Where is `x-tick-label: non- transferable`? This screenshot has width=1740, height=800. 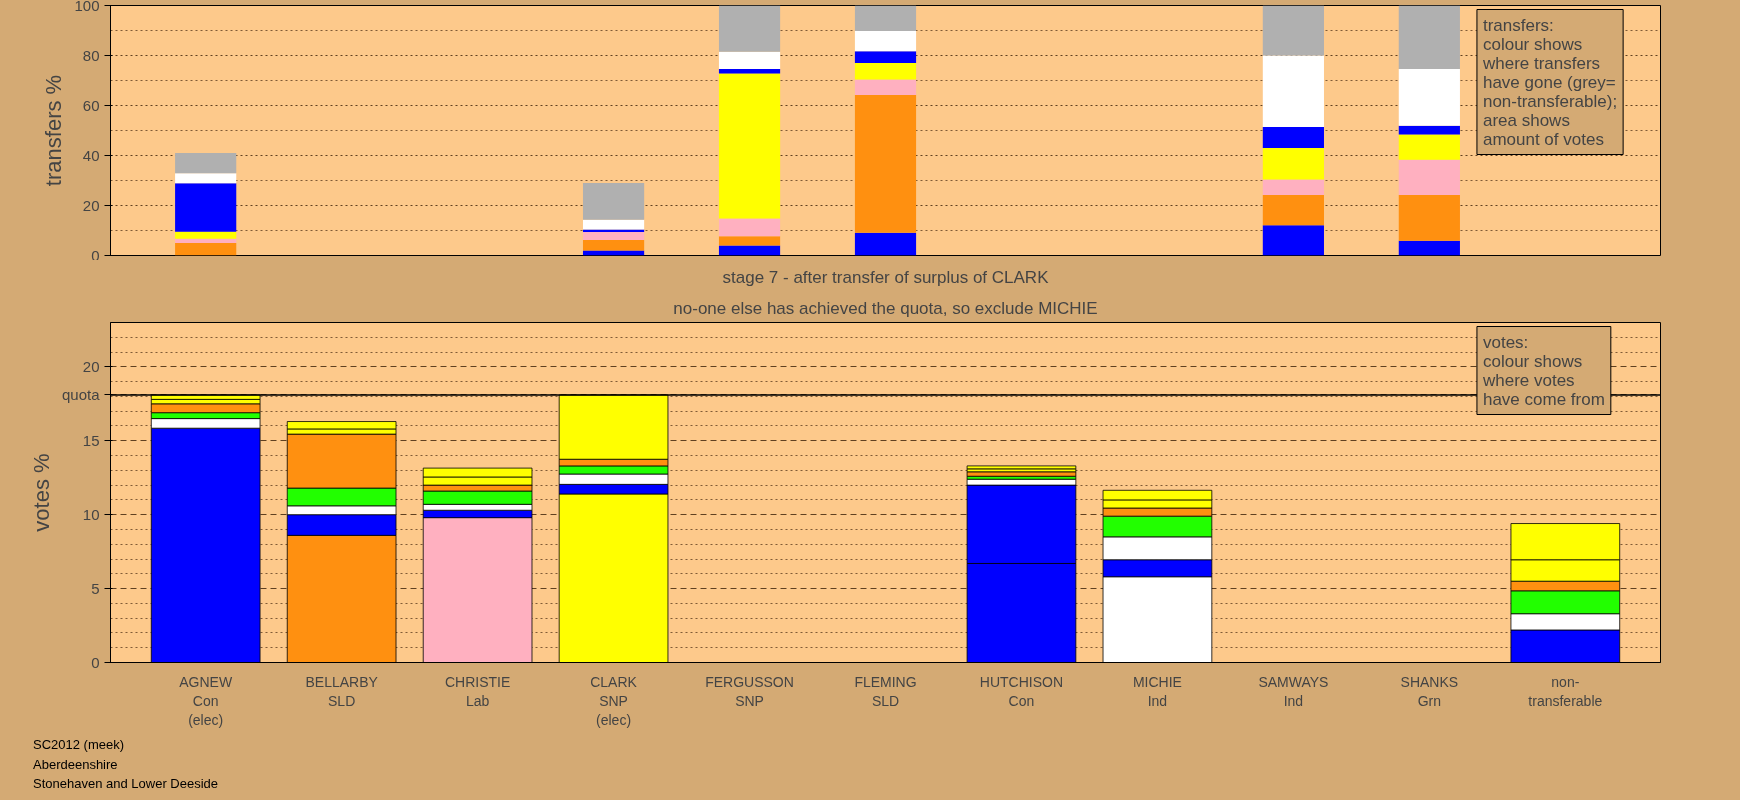
x-tick-label: non- transferable is located at coordinates (1565, 691).